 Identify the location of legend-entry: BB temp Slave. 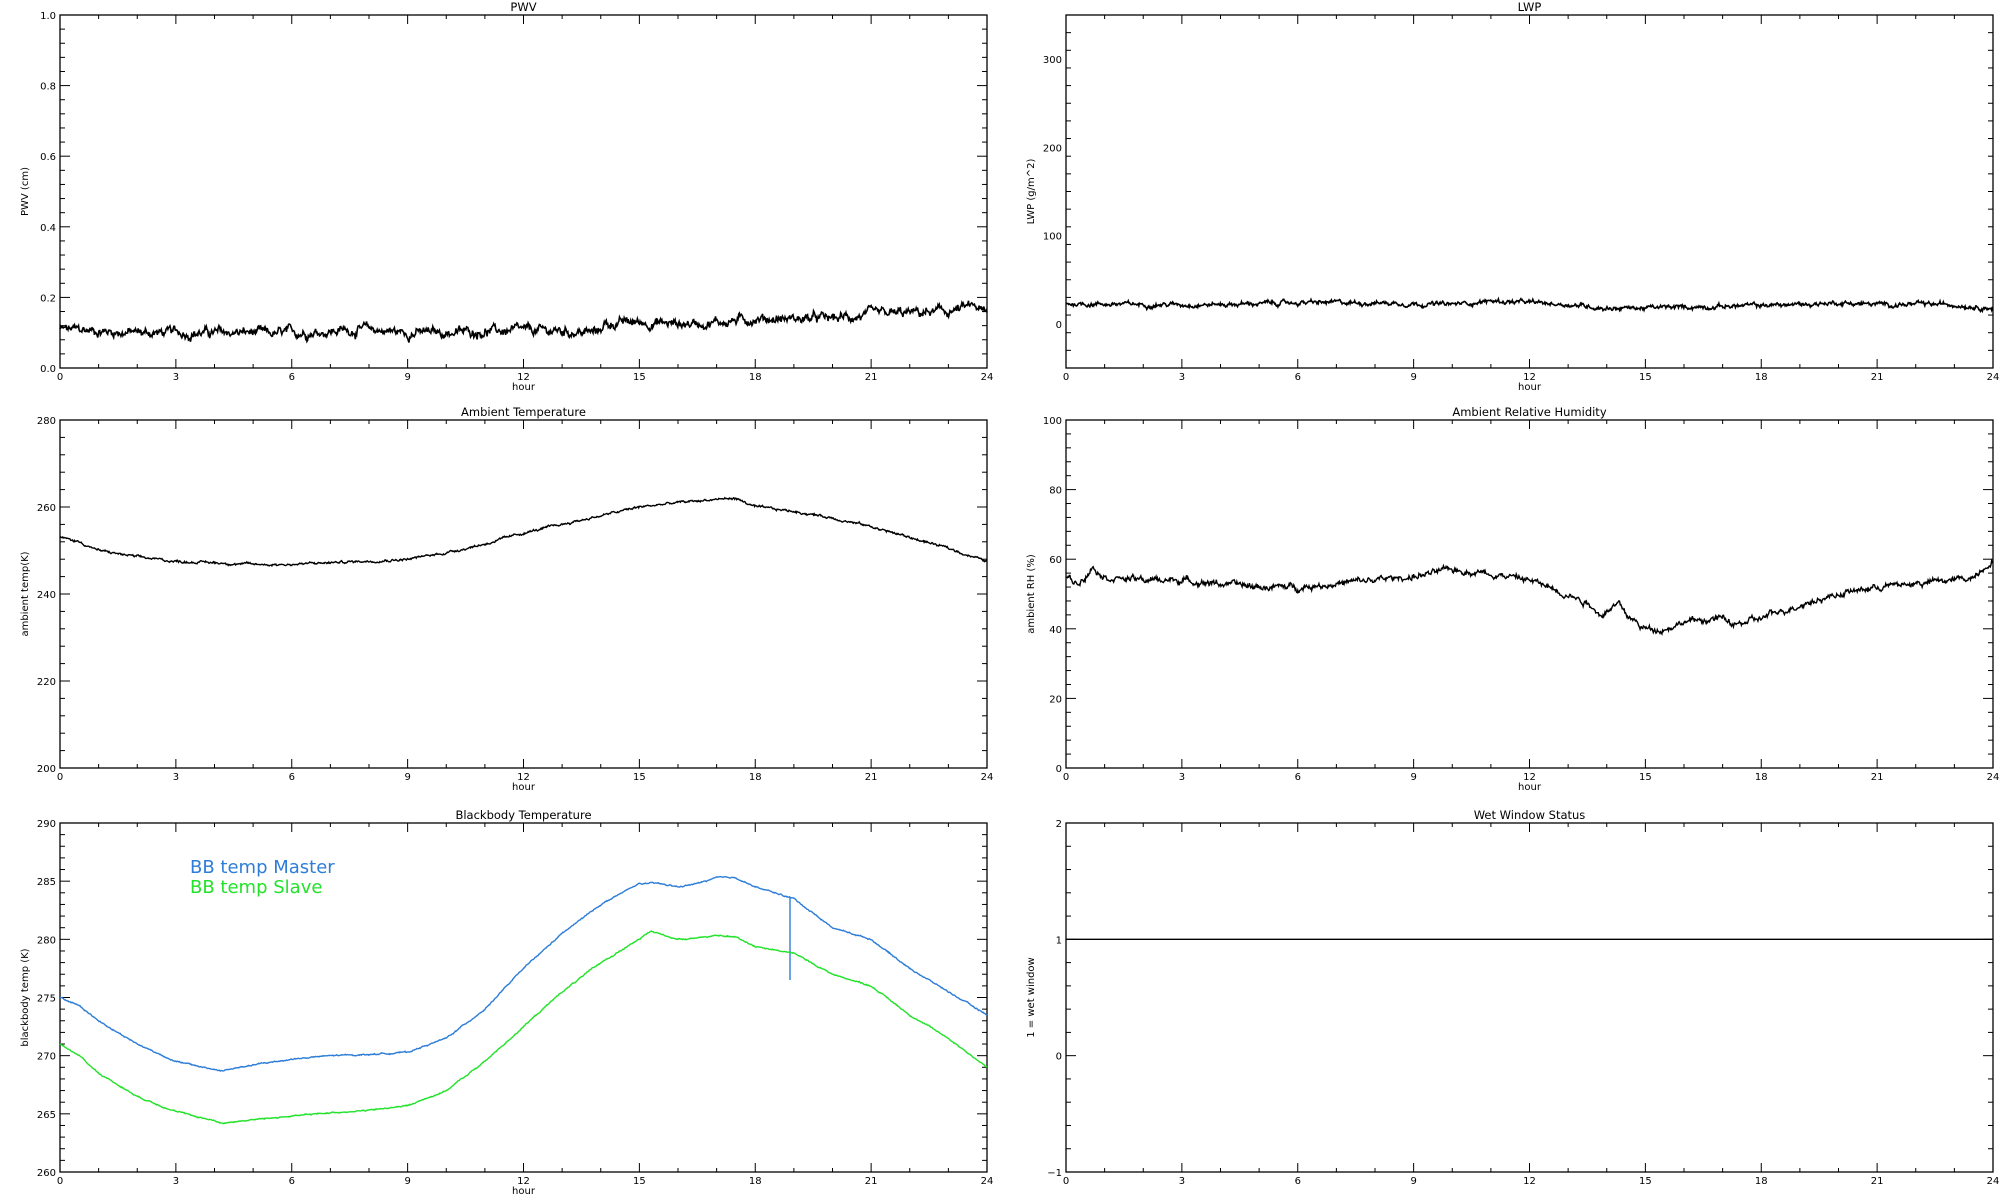
(256, 887).